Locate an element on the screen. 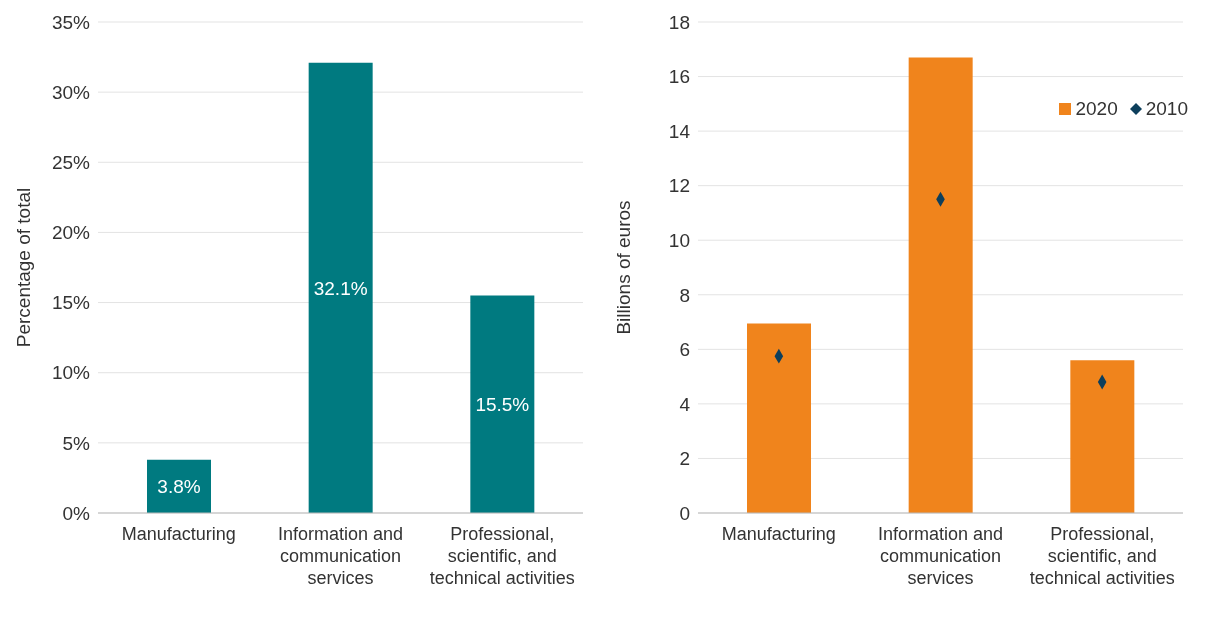 The height and width of the screenshot is (626, 1211). y-tick-label: 12 is located at coordinates (679, 186).